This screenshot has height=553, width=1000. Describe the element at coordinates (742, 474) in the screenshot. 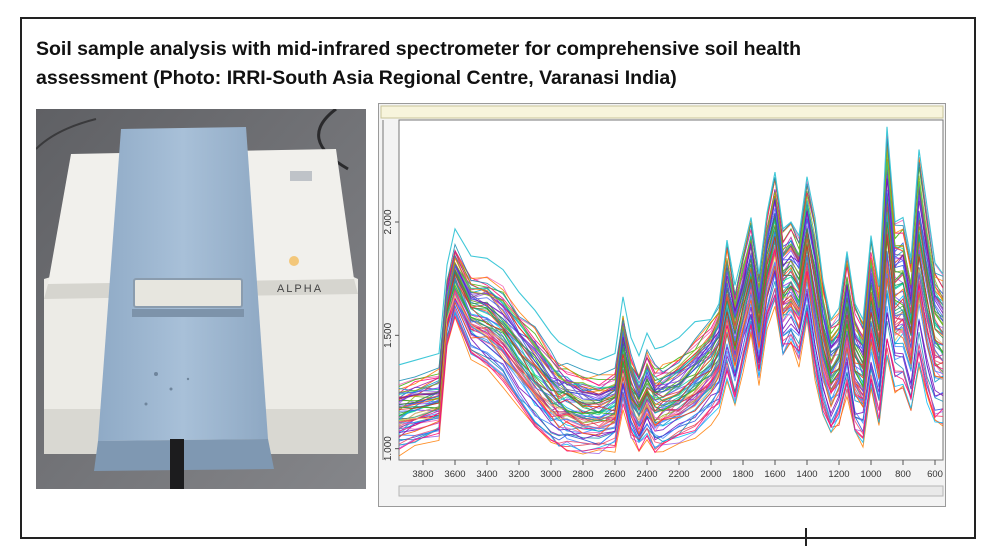

I see `x-tick-label: 1800` at that location.